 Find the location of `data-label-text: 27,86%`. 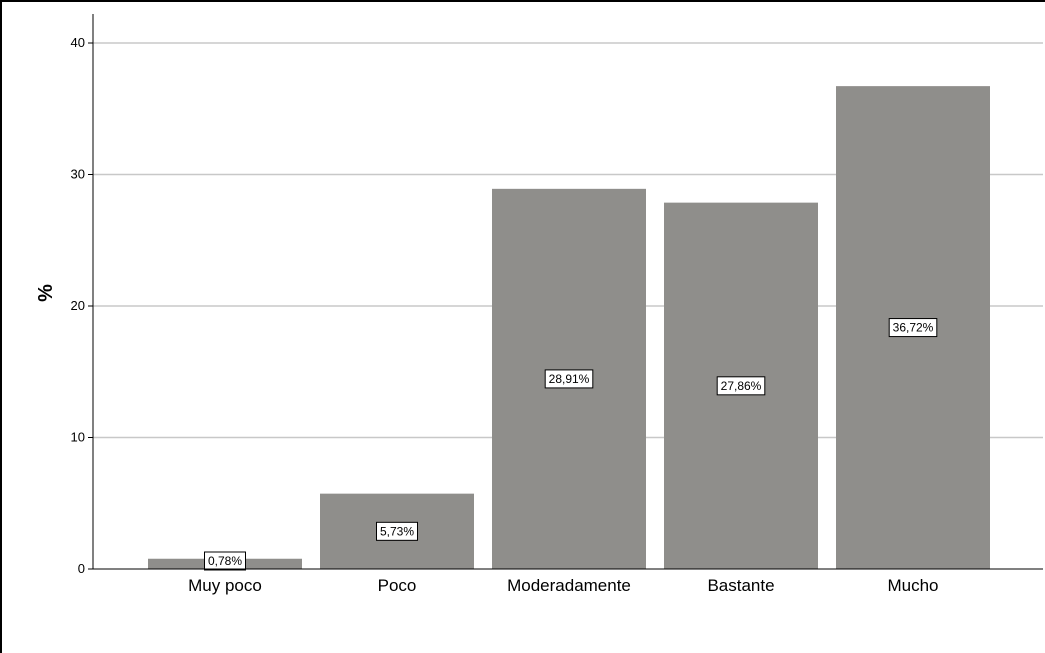

data-label-text: 27,86% is located at coordinates (741, 386).